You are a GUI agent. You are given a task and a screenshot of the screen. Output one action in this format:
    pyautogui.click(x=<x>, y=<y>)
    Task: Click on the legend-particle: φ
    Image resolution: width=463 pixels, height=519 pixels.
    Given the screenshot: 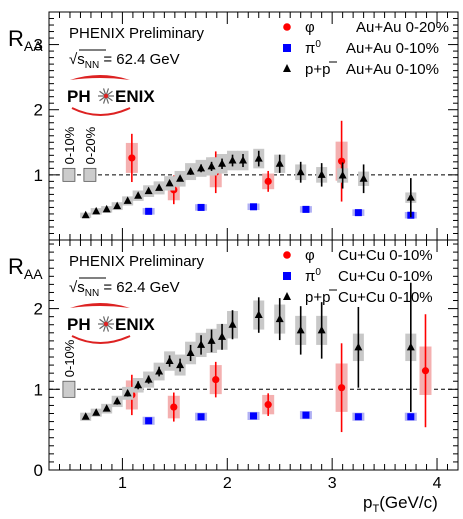 What is the action you would take?
    pyautogui.click(x=310, y=27)
    